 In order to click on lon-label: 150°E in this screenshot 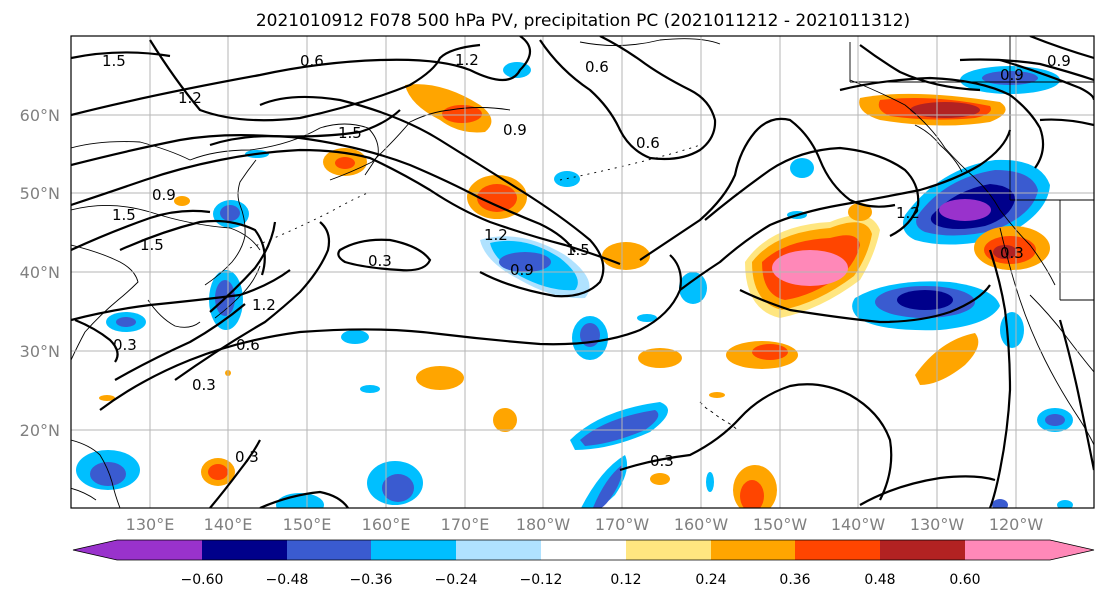, I will do `click(307, 524)`.